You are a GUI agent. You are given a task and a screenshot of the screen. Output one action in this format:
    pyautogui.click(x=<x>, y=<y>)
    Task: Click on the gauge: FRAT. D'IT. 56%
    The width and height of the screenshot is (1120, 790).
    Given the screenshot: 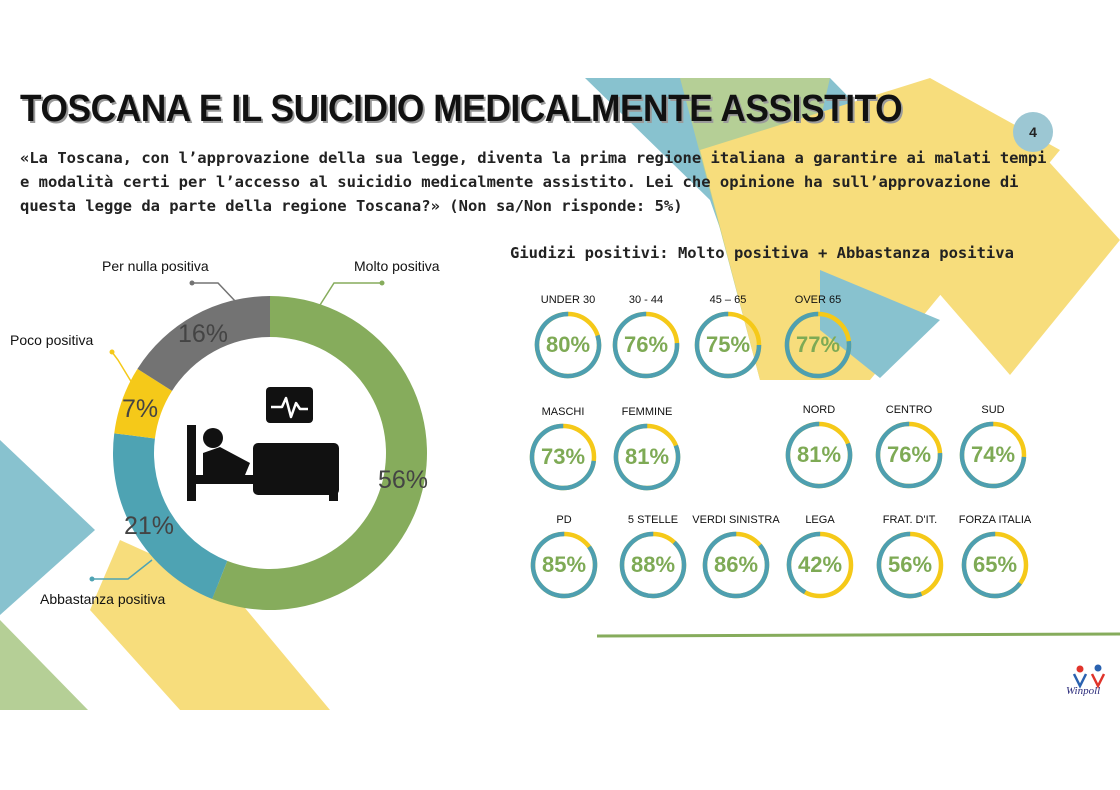 What is the action you would take?
    pyautogui.click(x=910, y=559)
    